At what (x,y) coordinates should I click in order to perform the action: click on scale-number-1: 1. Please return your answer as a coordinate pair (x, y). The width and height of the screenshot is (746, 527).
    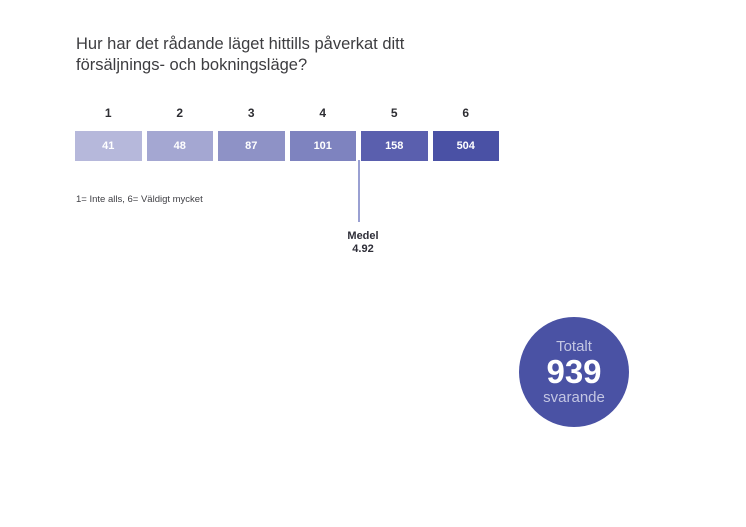
    Looking at the image, I should click on (108, 113).